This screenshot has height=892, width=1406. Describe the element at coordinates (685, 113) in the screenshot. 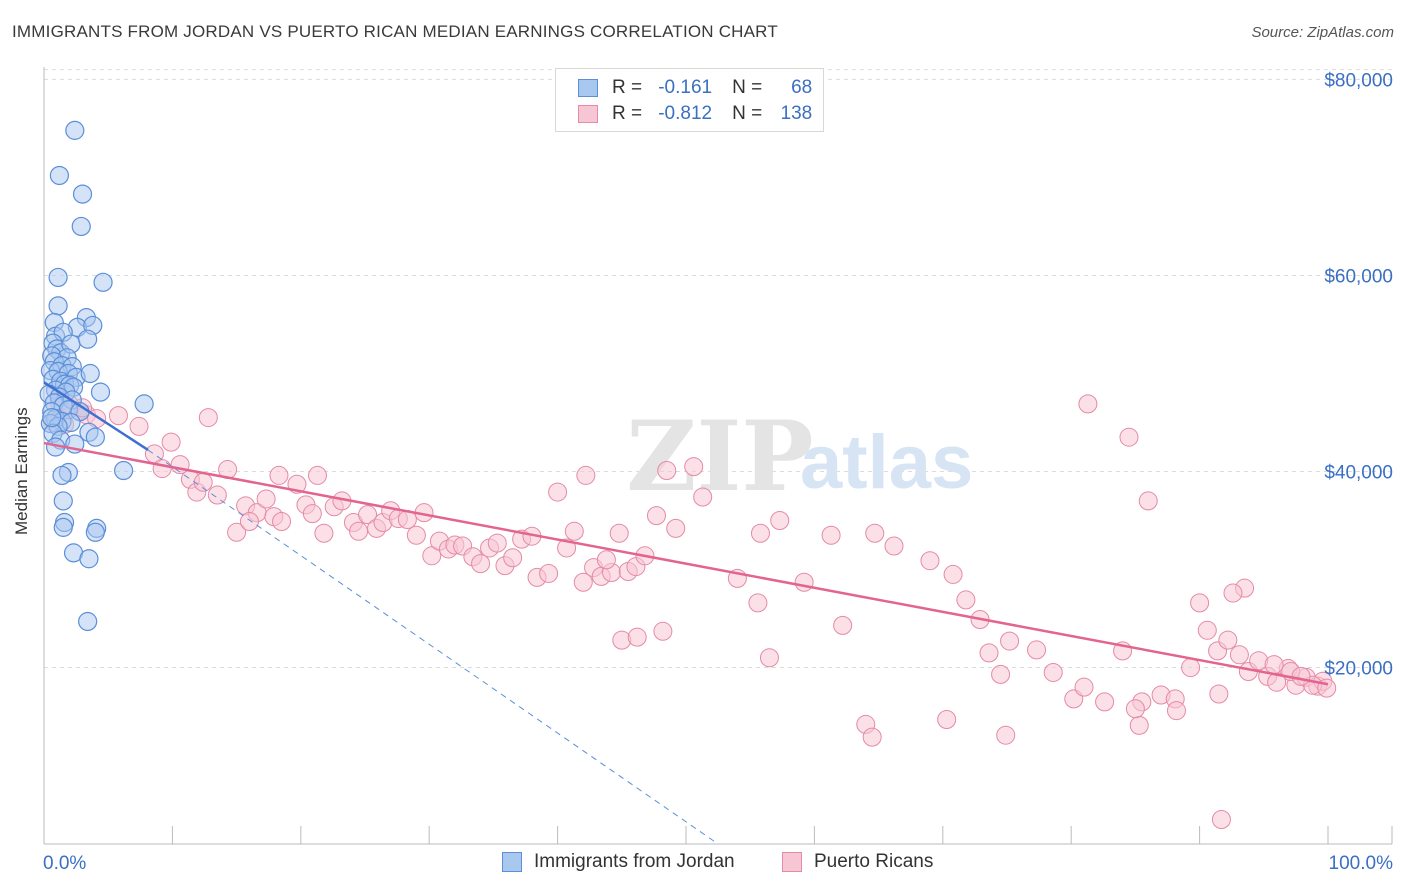

I see `r-value-puerto-ricans: -0.812` at that location.